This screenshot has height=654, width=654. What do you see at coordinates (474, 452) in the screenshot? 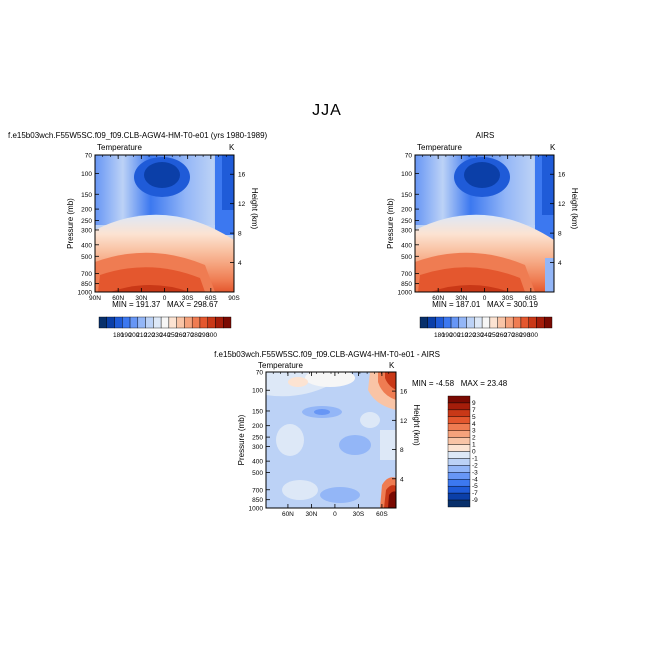
I see `legend-label-diff-7: 0` at bounding box center [474, 452].